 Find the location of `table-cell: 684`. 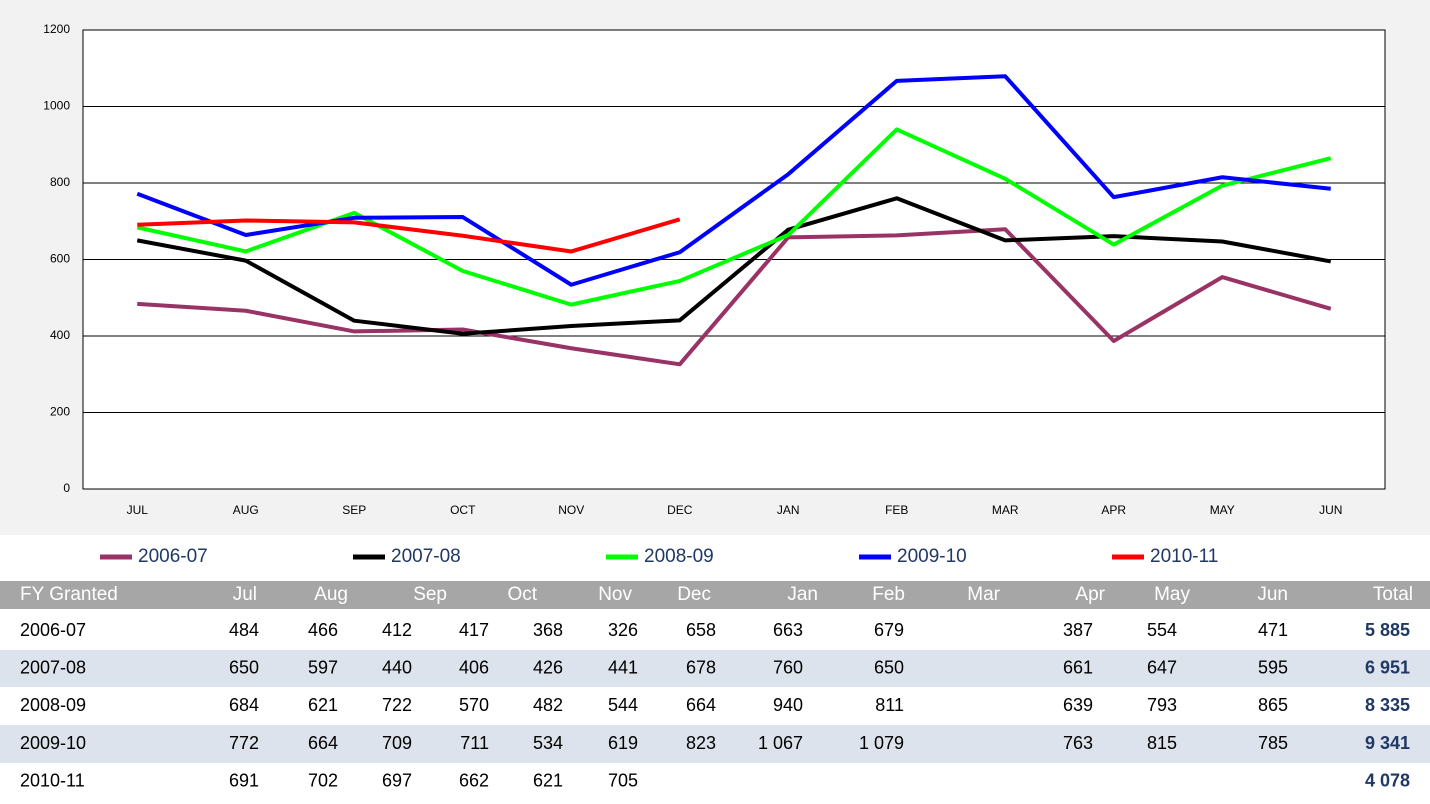

table-cell: 684 is located at coordinates (244, 705).